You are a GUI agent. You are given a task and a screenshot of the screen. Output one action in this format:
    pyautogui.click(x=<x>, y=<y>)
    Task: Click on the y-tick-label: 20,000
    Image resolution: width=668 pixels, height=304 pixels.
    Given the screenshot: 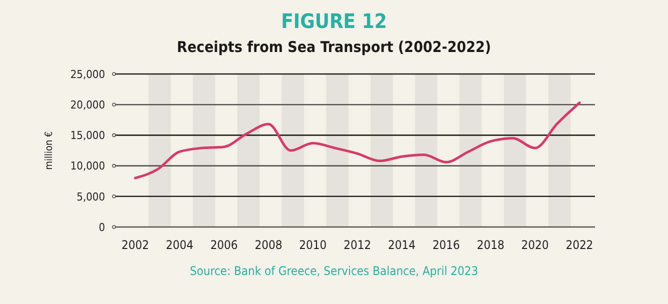 What is the action you would take?
    pyautogui.click(x=87, y=105)
    